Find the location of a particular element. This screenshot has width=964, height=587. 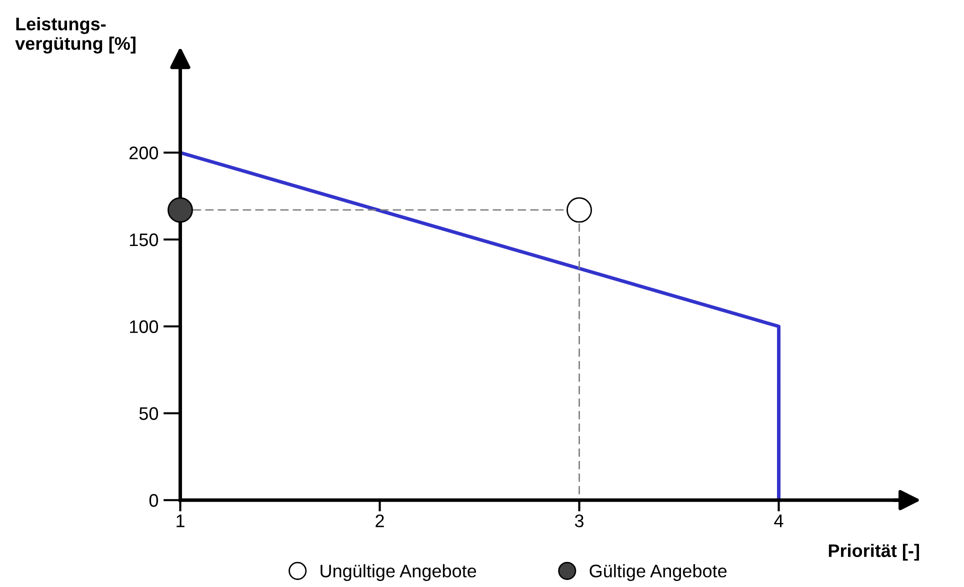

x-tick-label: 3 is located at coordinates (579, 521).